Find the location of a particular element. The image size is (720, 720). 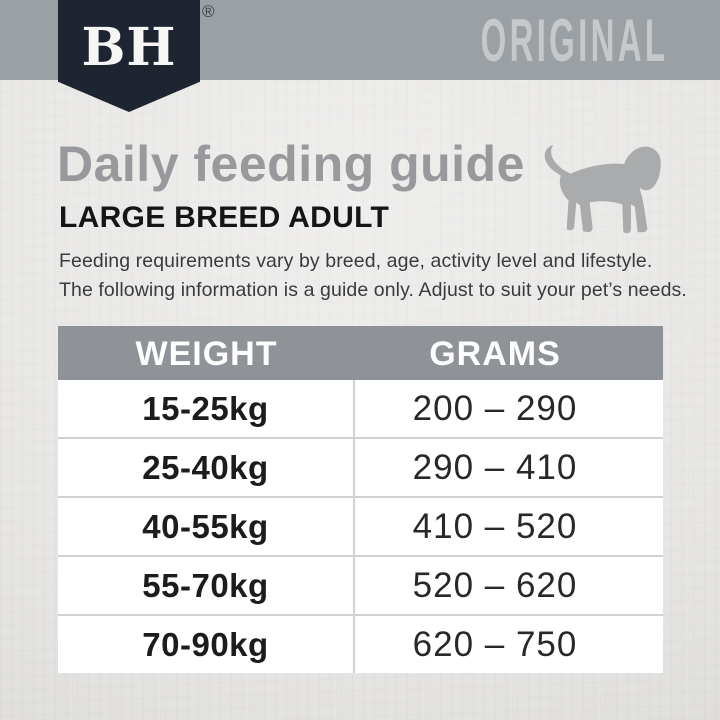

table-row: 70-90kg 620 – 750 is located at coordinates (360, 643).